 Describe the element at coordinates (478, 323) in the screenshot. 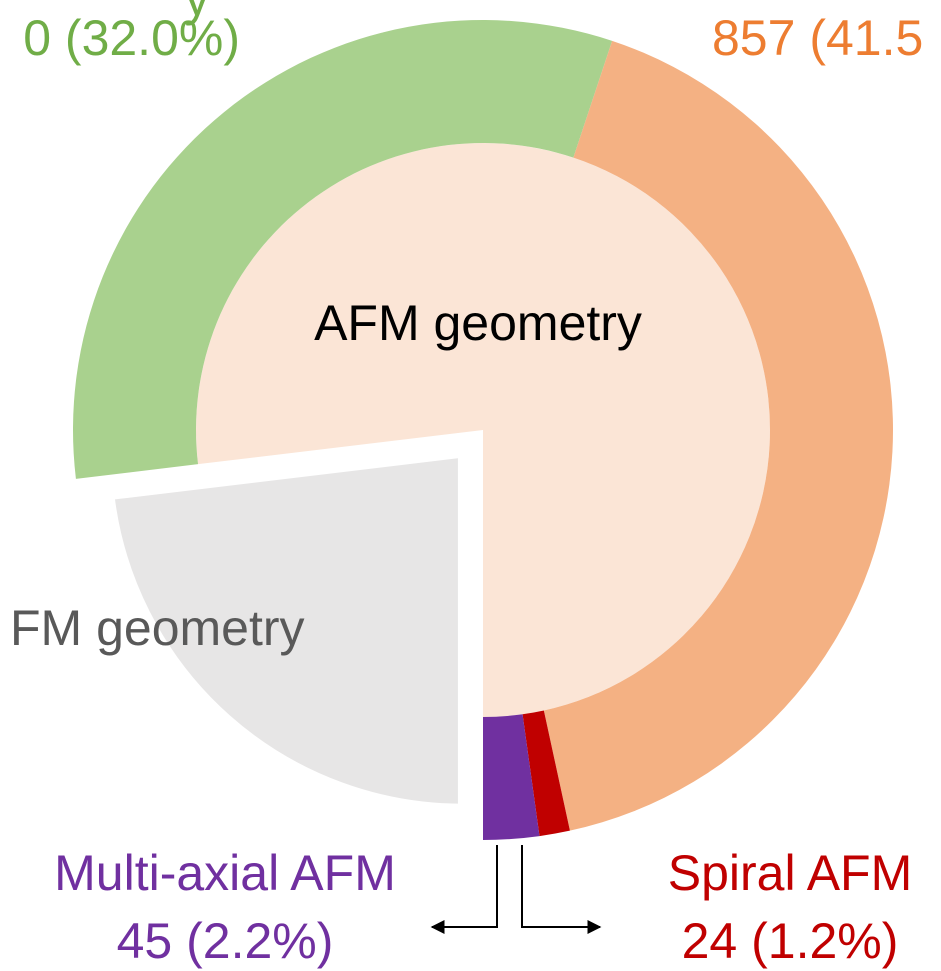

I see `slice-label: AFM geometry` at that location.